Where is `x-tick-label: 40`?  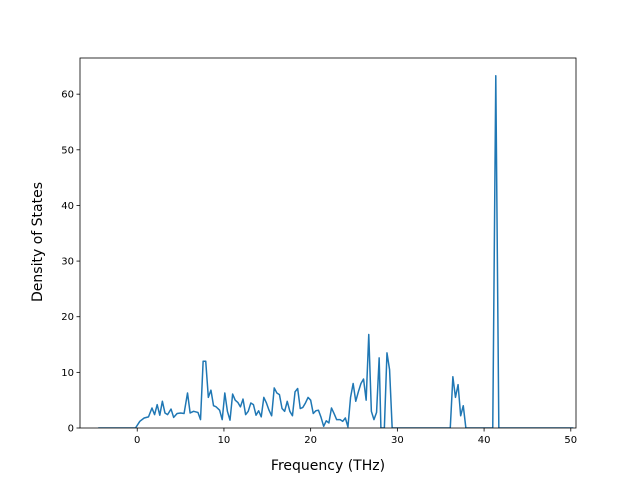
x-tick-label: 40 is located at coordinates (484, 440).